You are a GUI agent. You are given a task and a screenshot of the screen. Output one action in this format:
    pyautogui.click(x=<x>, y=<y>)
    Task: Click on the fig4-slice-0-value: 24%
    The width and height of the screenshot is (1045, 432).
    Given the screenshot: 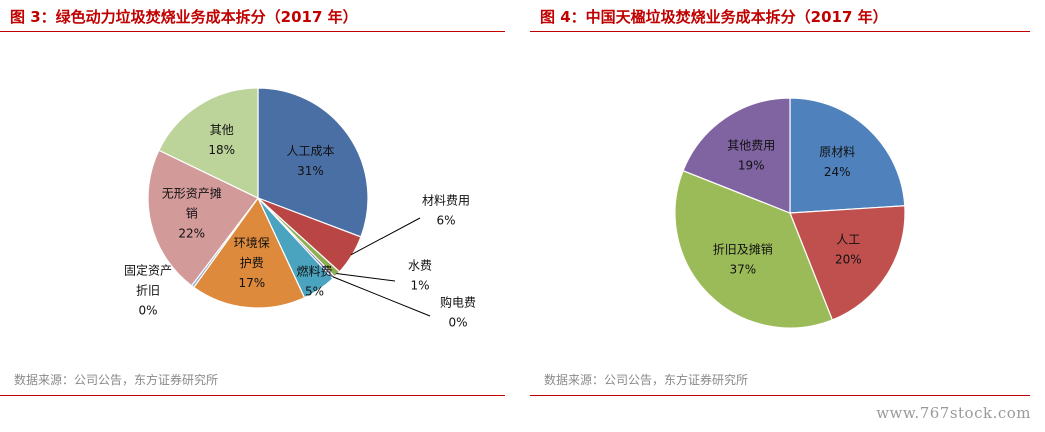 What is the action you would take?
    pyautogui.click(x=837, y=172)
    